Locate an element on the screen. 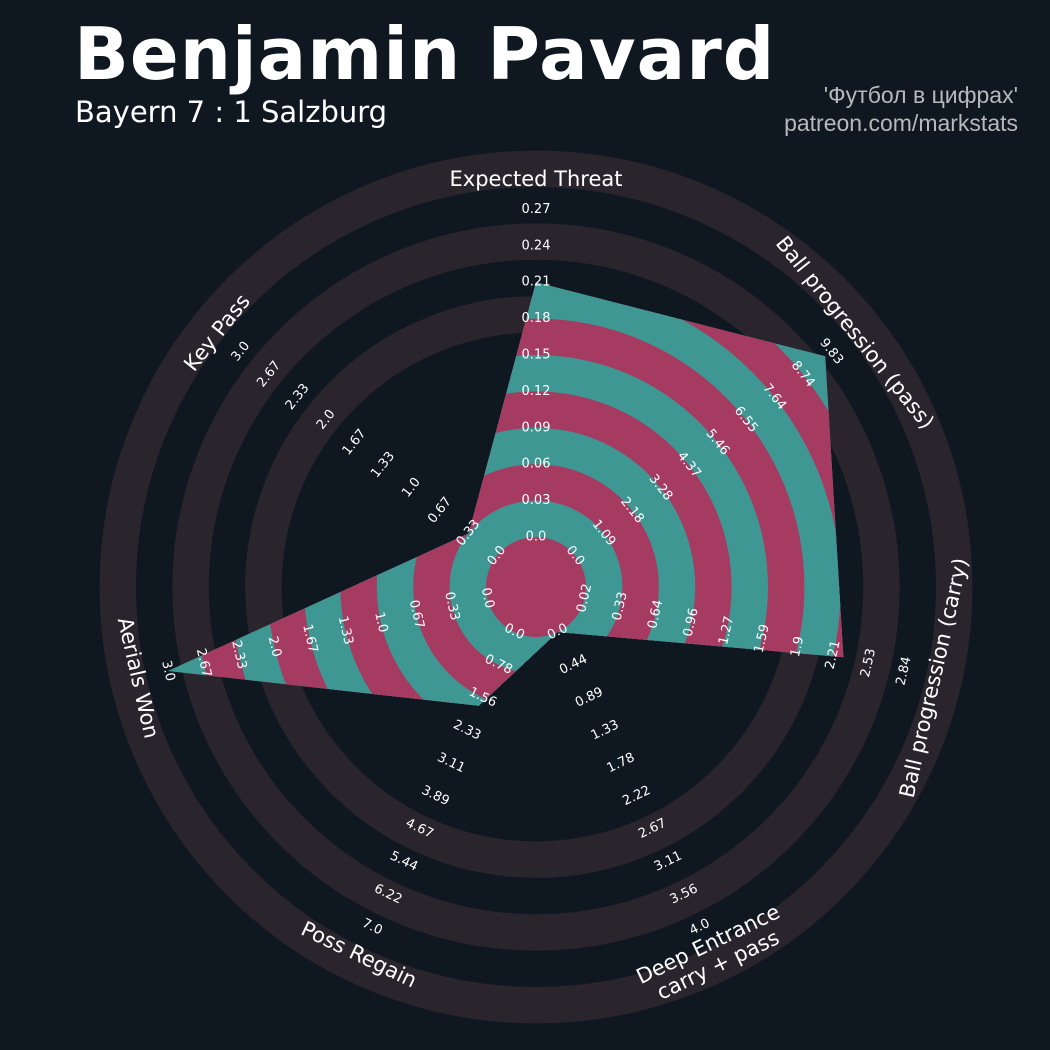 The image size is (1050, 1050). axis-tick-label: 0.27 is located at coordinates (536, 209).